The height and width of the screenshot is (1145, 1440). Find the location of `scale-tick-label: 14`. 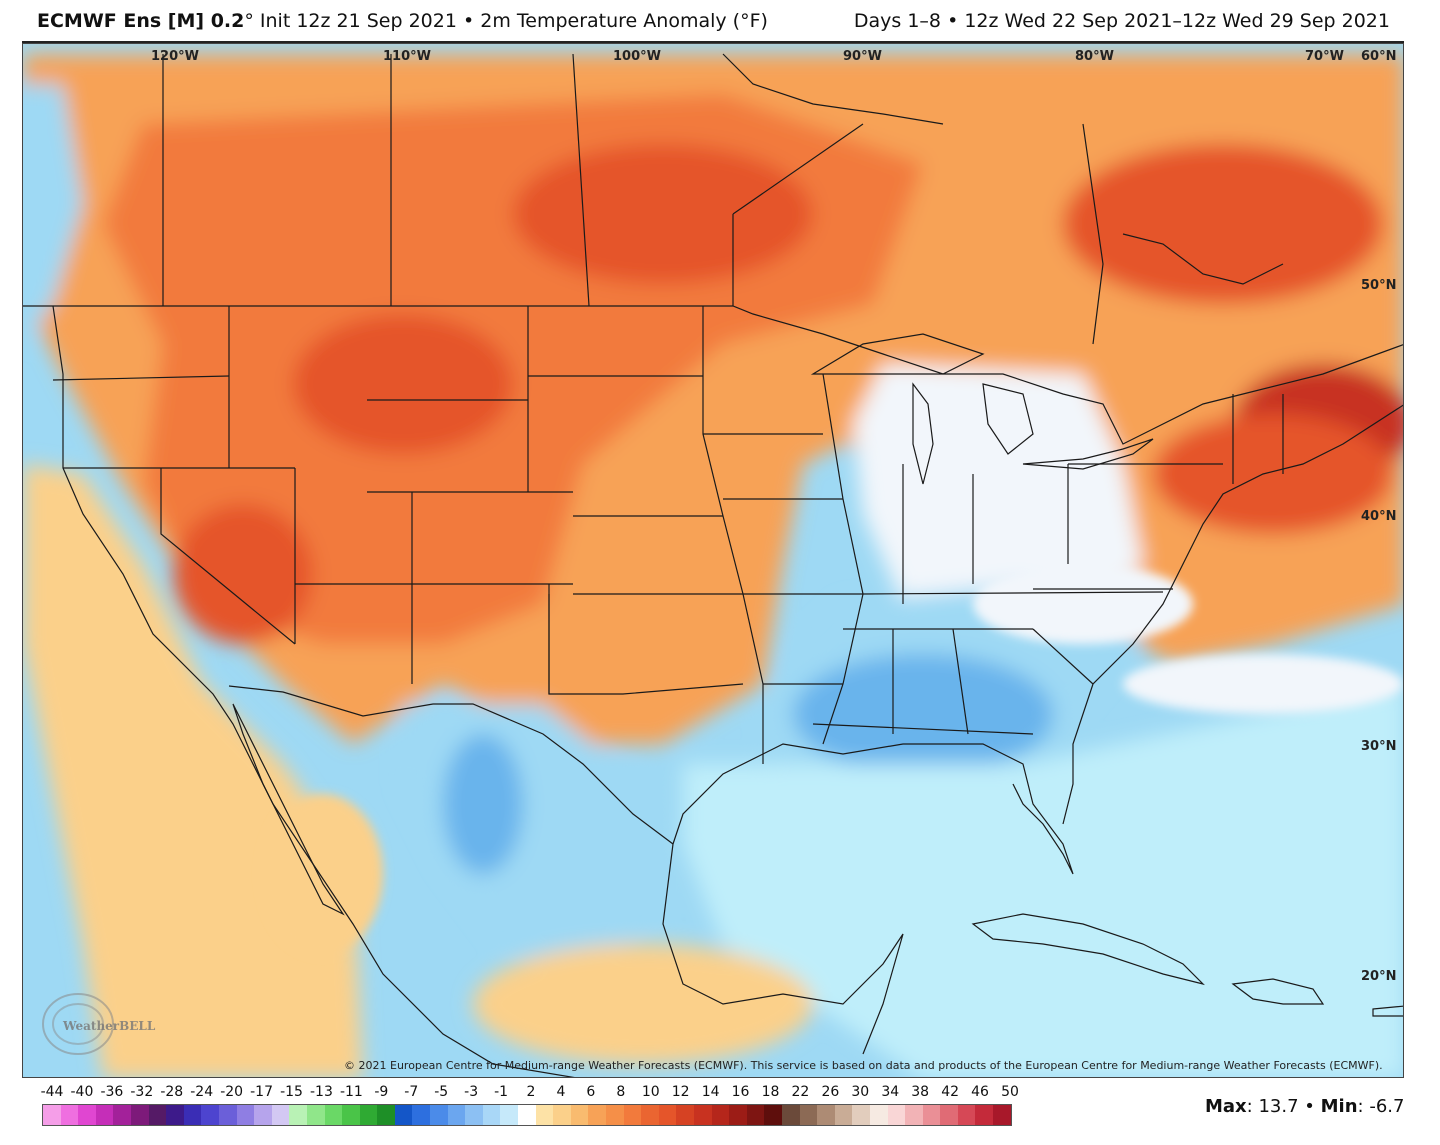

scale-tick-label: 14 is located at coordinates (710, 1092).